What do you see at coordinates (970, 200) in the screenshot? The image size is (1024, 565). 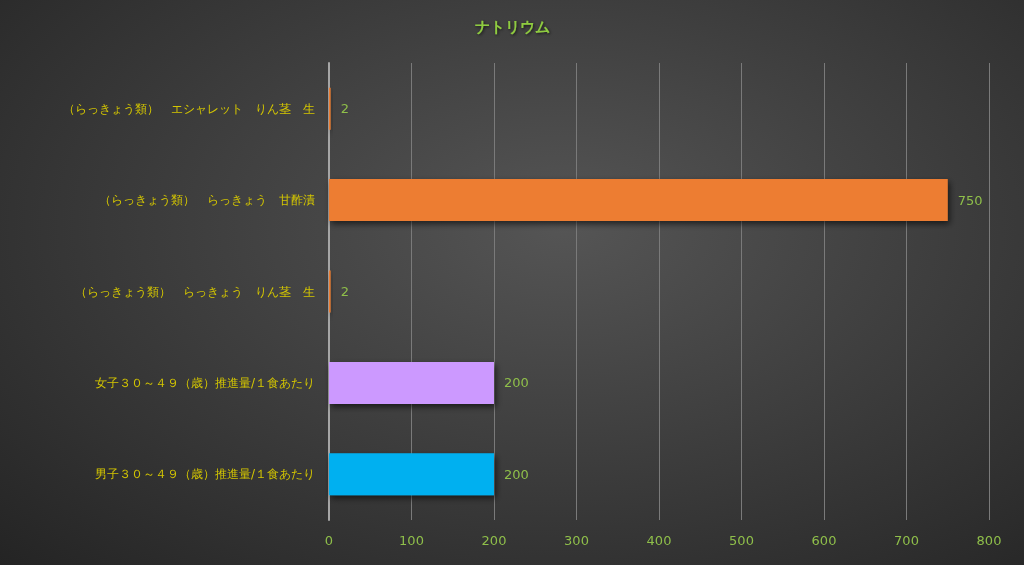 I see `data-label: 750` at bounding box center [970, 200].